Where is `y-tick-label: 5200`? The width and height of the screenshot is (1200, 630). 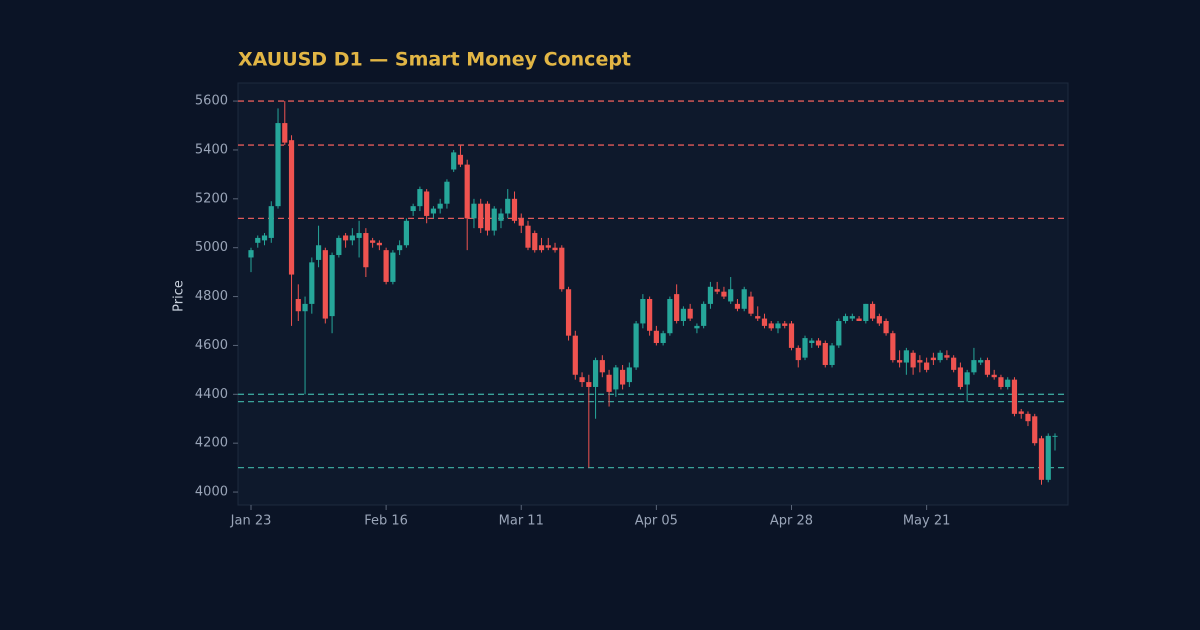 y-tick-label: 5200 is located at coordinates (211, 198).